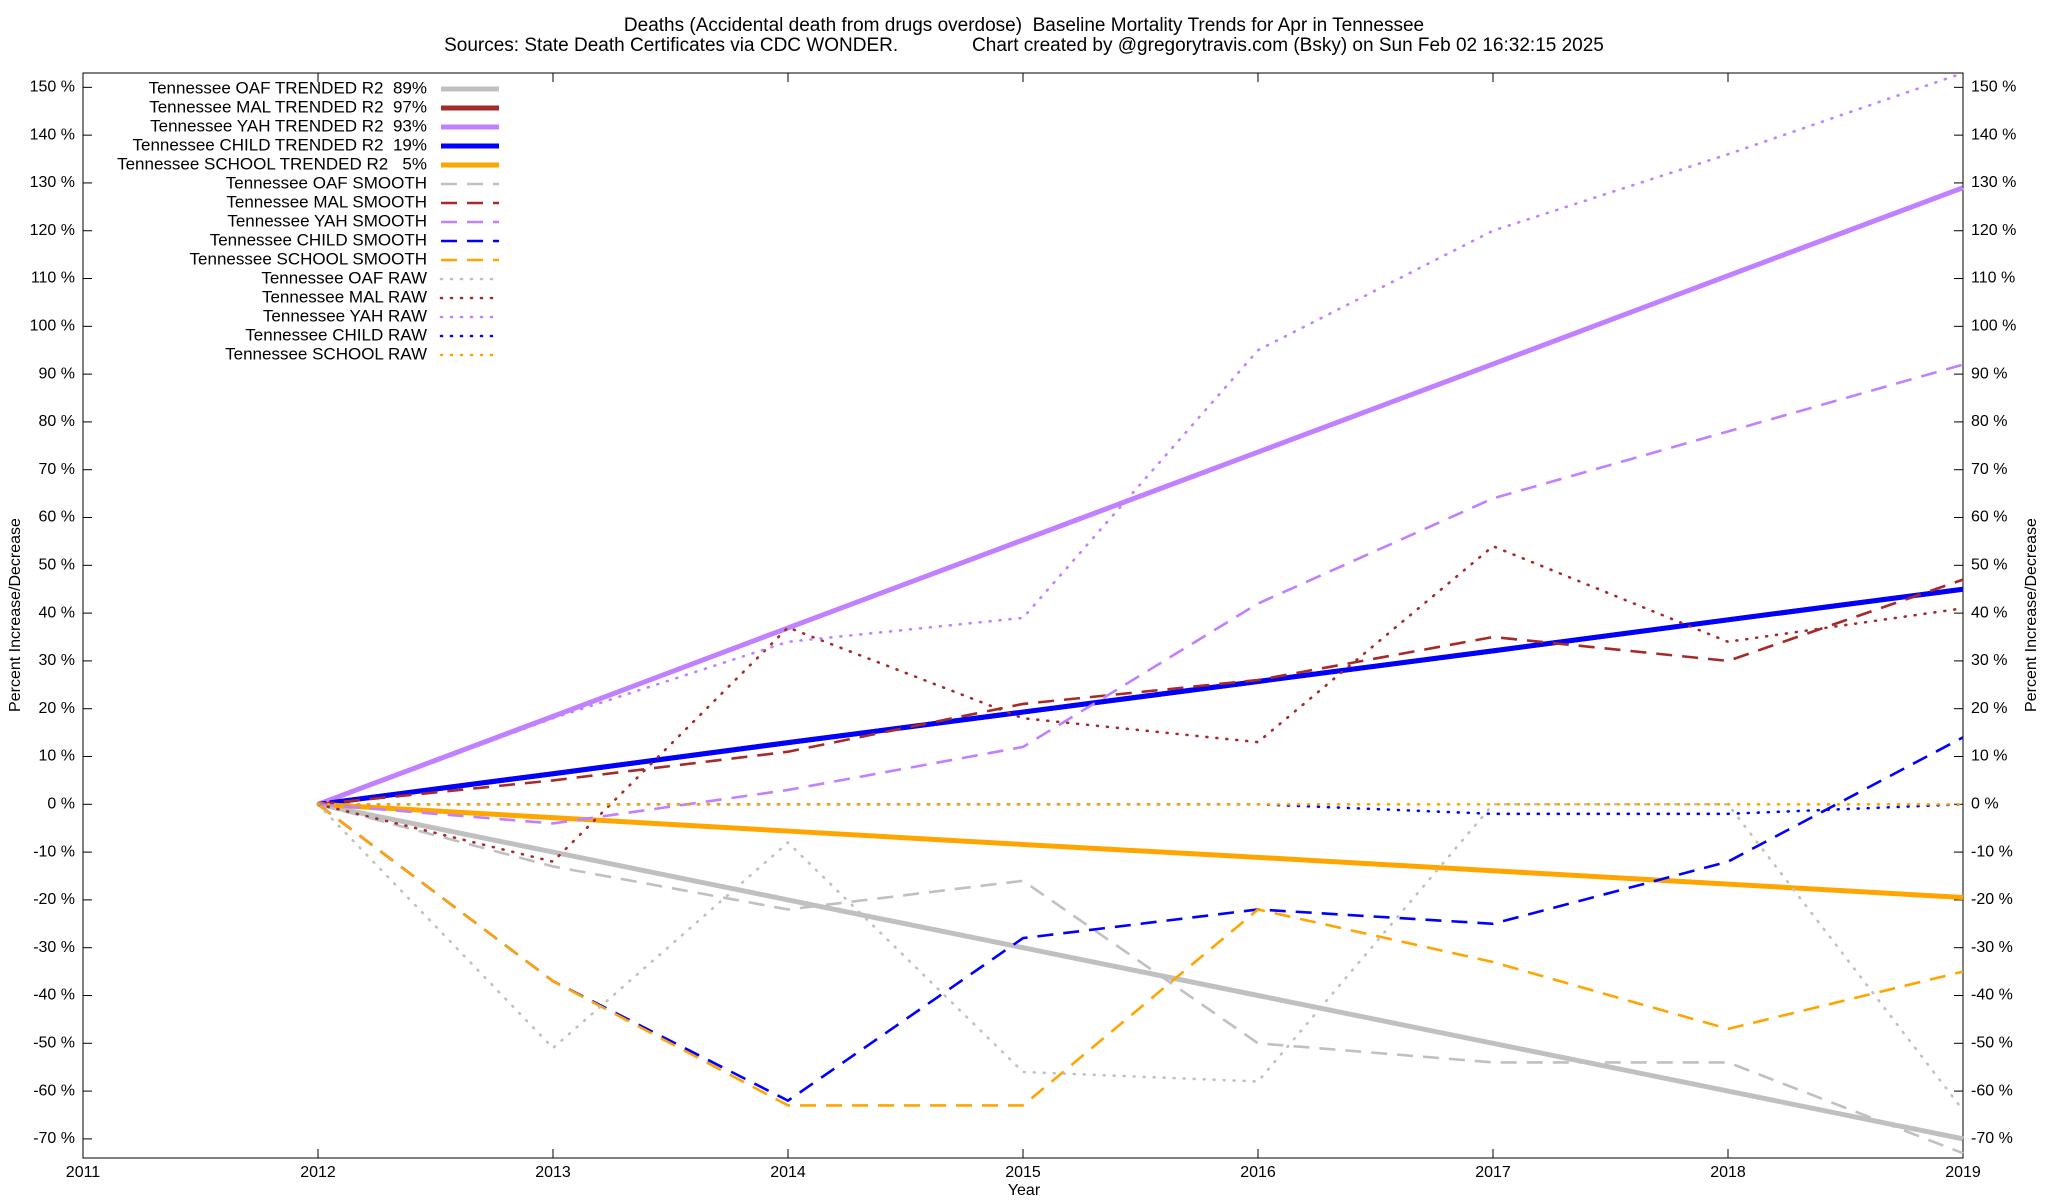  Describe the element at coordinates (318, 1172) in the screenshot. I see `x-tick-label: 2012` at that location.